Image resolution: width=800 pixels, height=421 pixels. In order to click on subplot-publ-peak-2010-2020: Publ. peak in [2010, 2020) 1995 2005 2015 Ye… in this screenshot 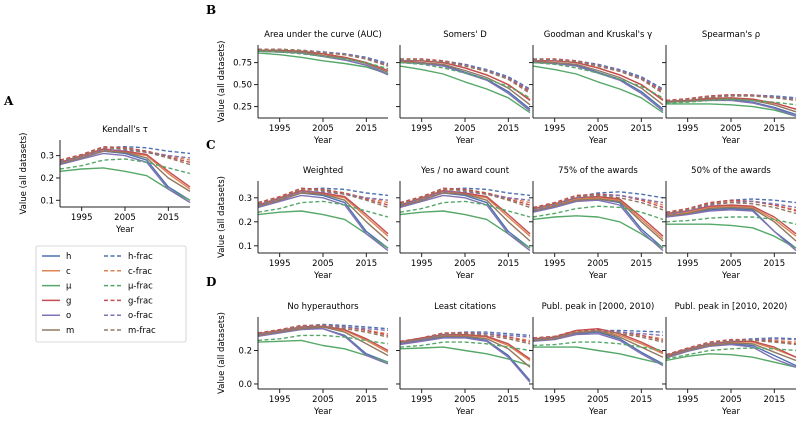, I will do `click(729, 359)`.